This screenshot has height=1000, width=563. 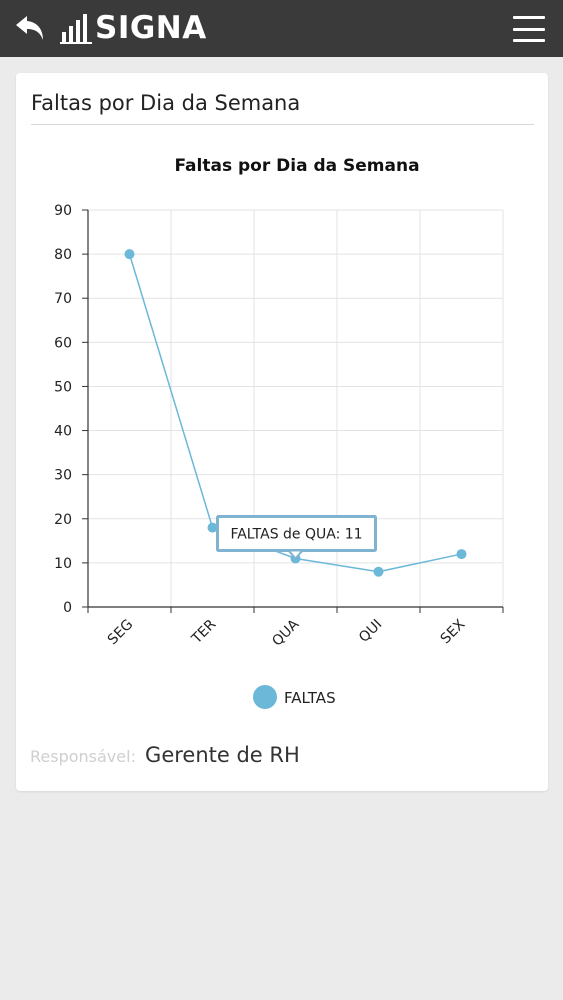 I want to click on data-point-sex, so click(x=461, y=554).